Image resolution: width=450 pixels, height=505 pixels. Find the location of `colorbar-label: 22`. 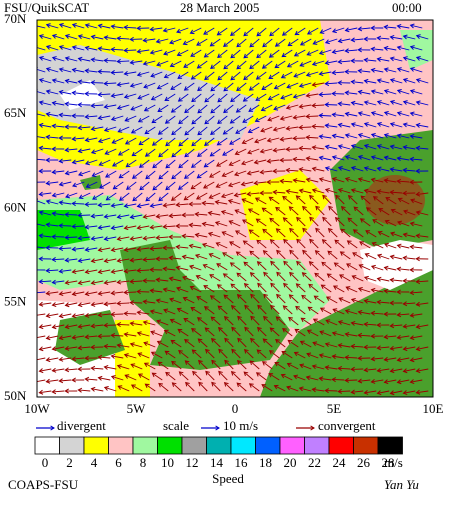

colorbar-label: 22 is located at coordinates (314, 462).